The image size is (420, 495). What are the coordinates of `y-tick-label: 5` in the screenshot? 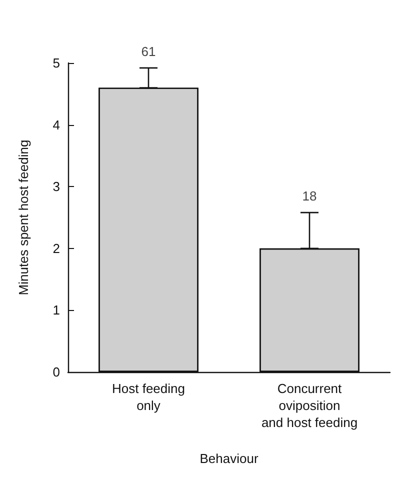 It's located at (56, 63).